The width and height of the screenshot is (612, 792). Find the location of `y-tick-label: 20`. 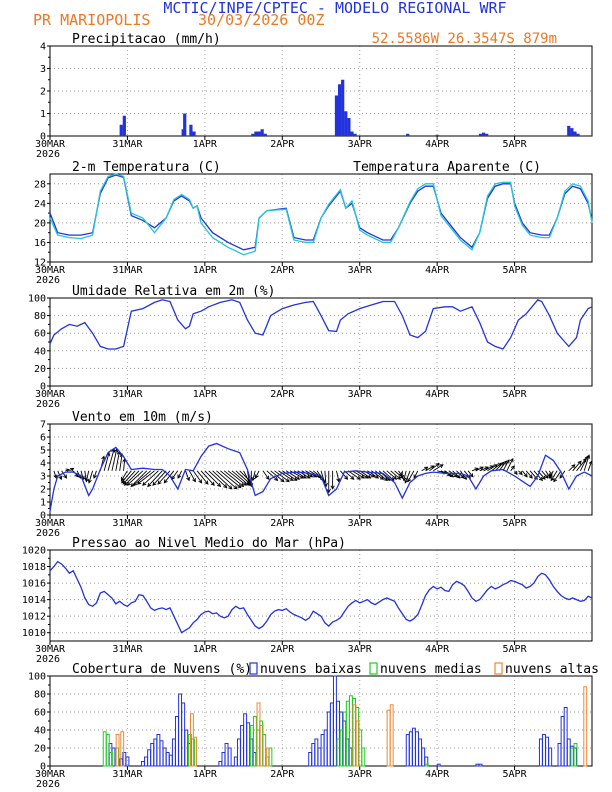

y-tick-label: 20 is located at coordinates (40, 369).